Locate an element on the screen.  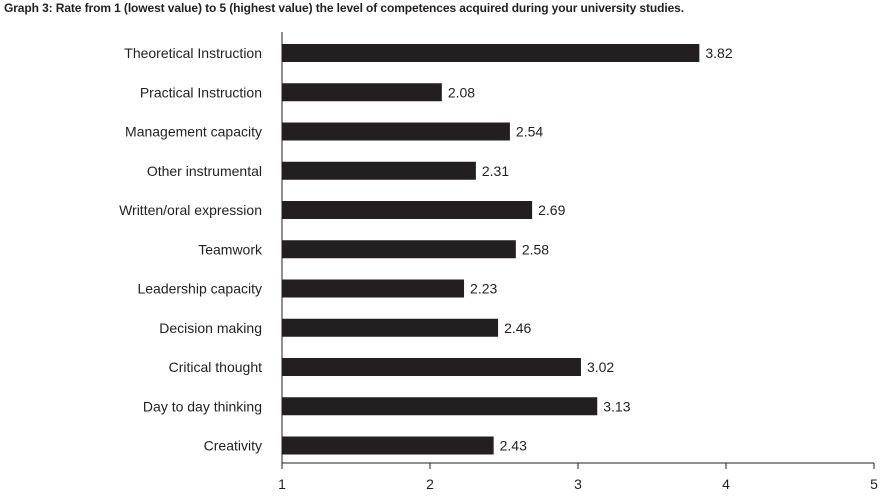
x-tick-label: 1 is located at coordinates (282, 484).